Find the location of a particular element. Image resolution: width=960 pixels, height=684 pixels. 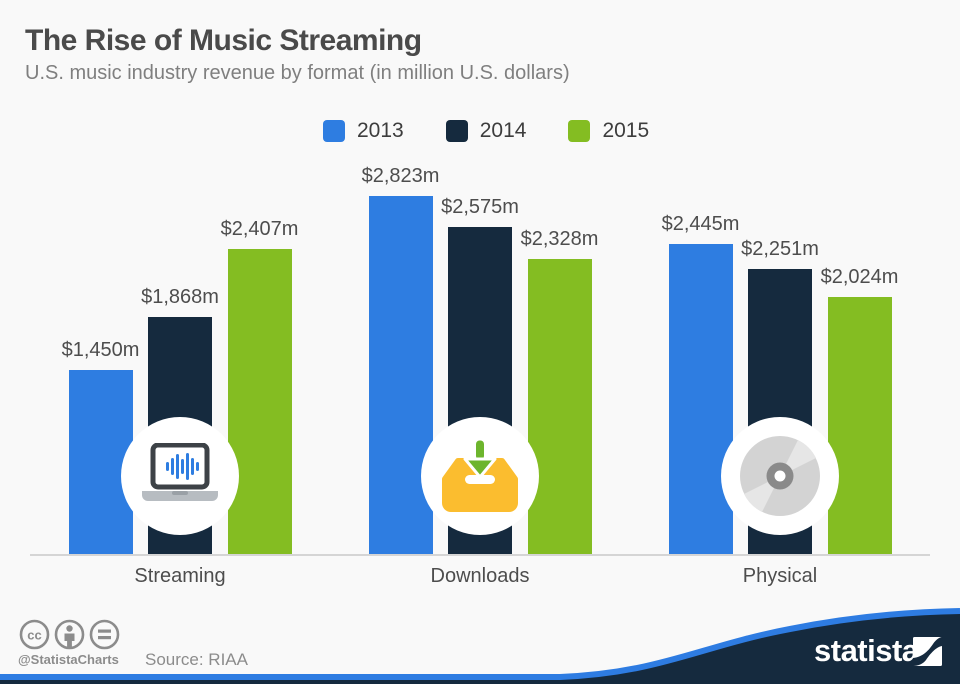

value-label: $2,407m is located at coordinates (259, 229).